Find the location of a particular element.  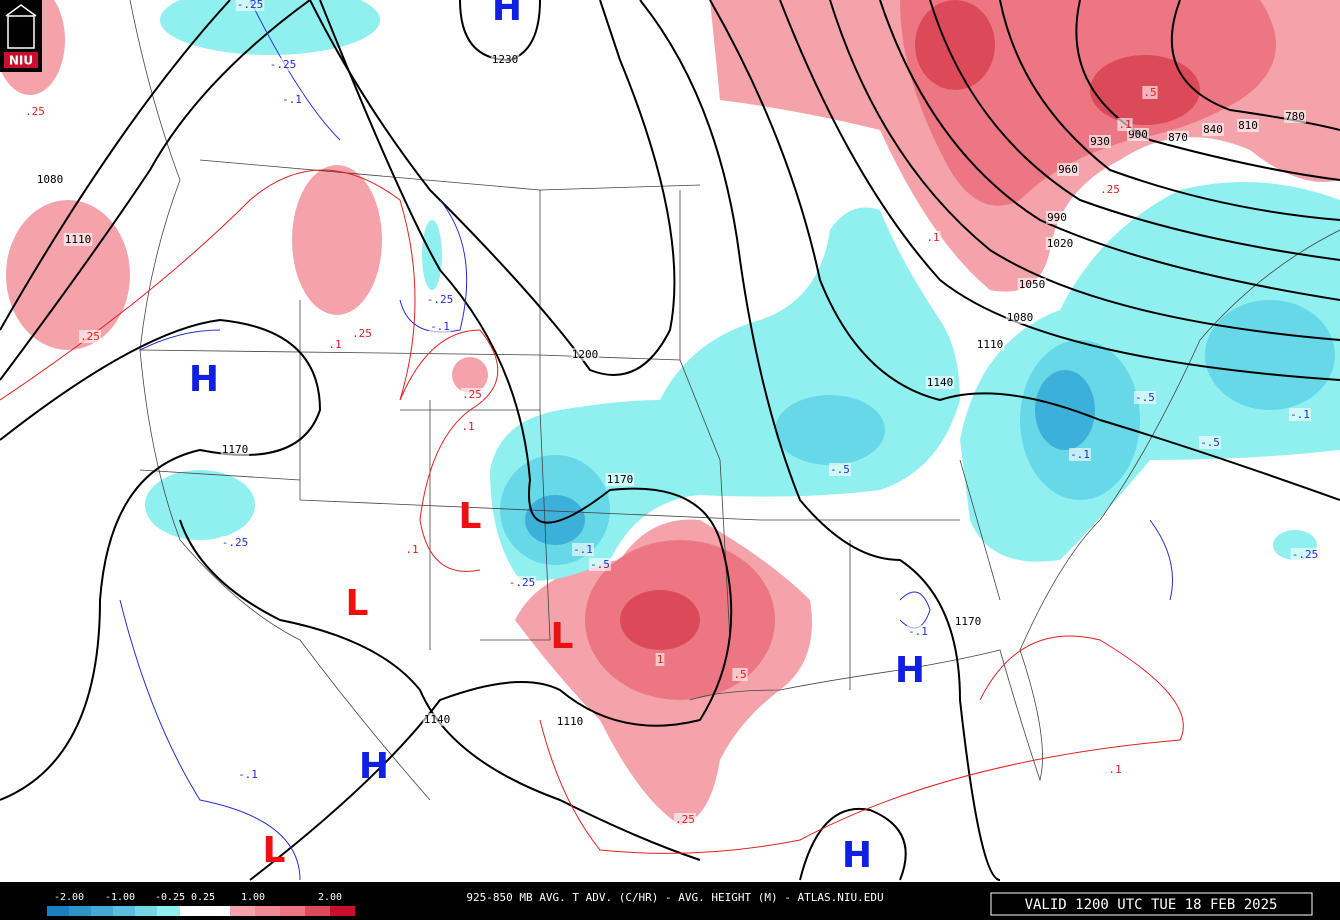

contour-label: 840 is located at coordinates (1213, 129).